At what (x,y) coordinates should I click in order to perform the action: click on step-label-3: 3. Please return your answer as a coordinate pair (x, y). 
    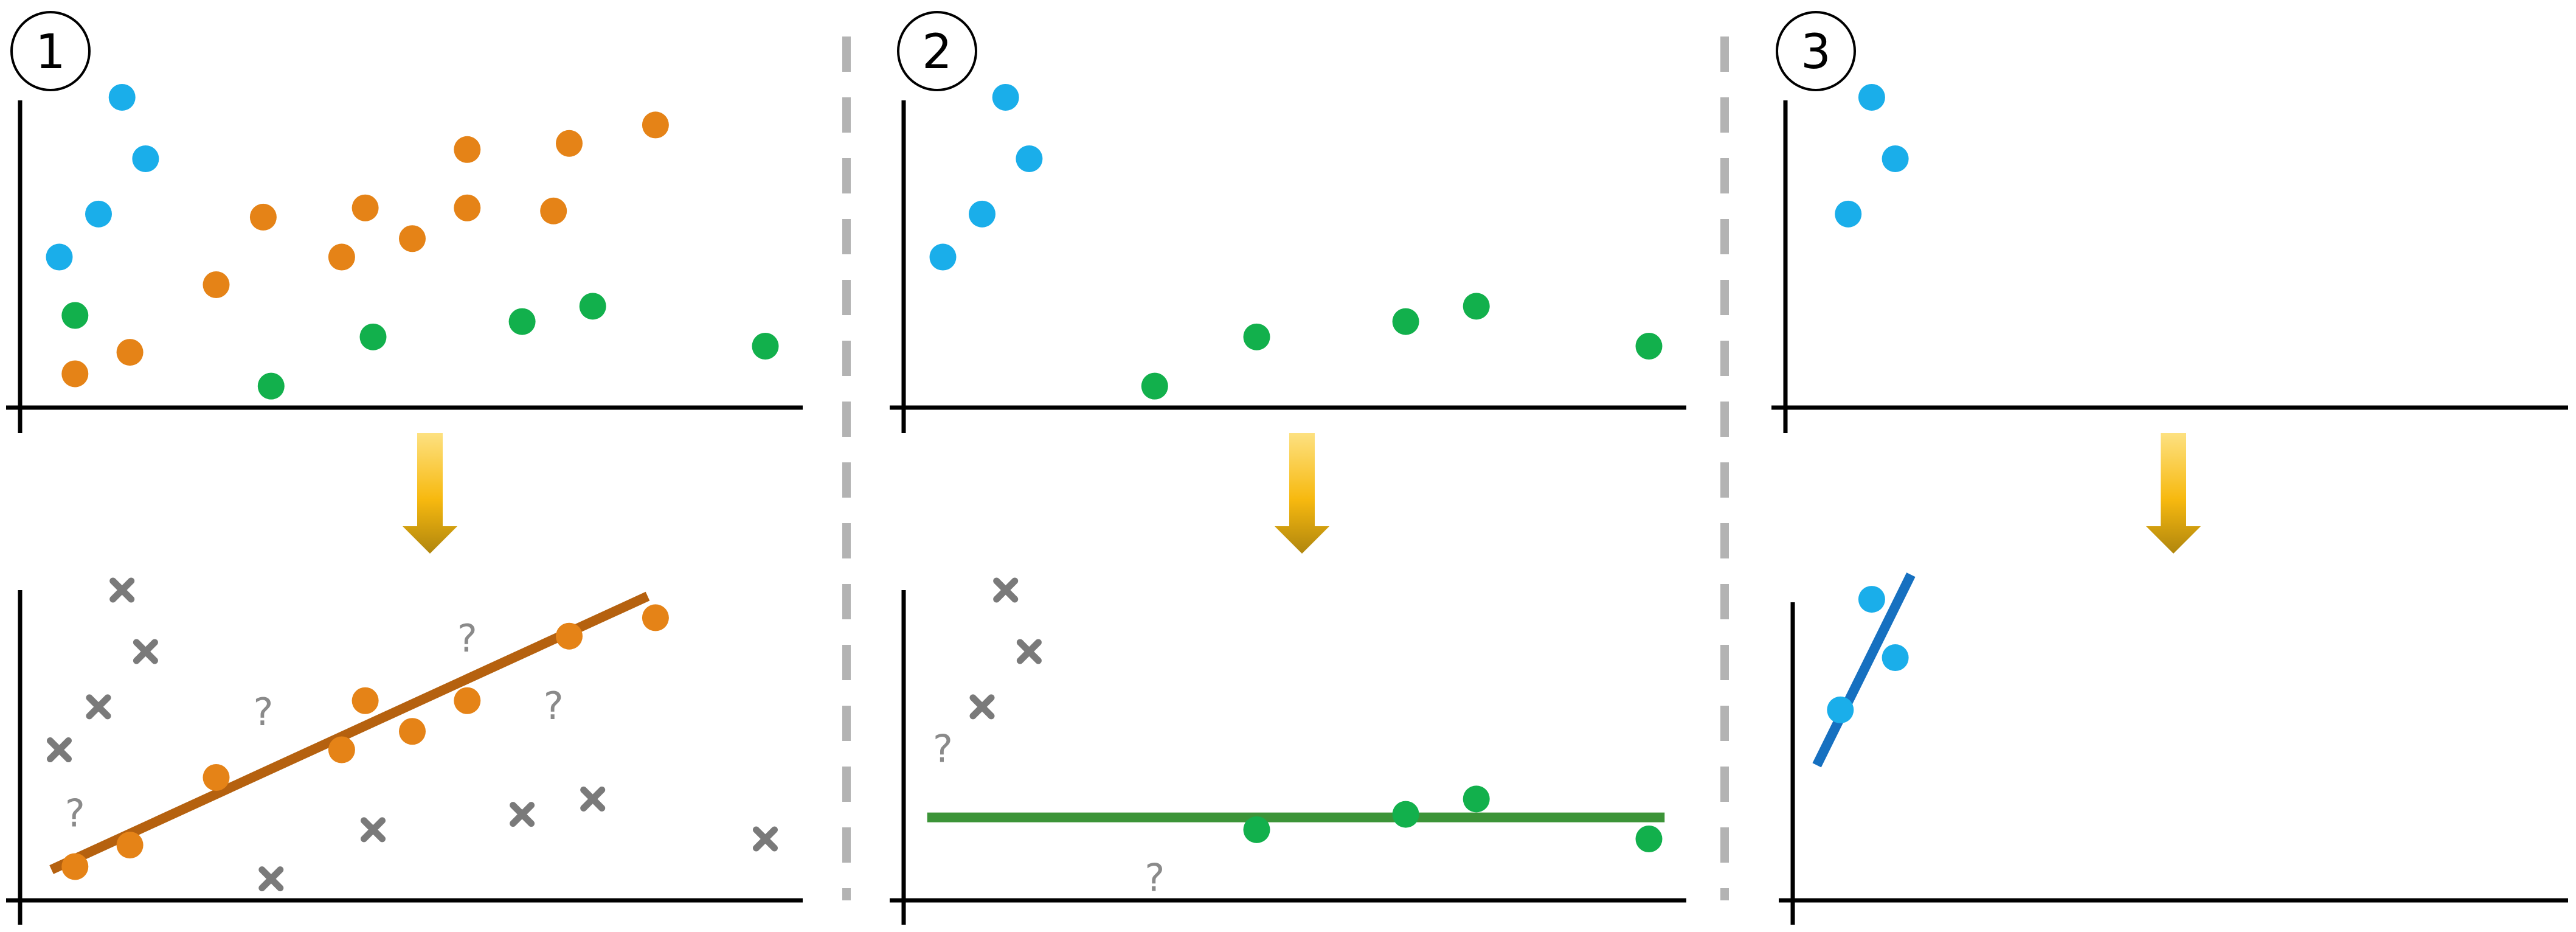
    Looking at the image, I should click on (1816, 51).